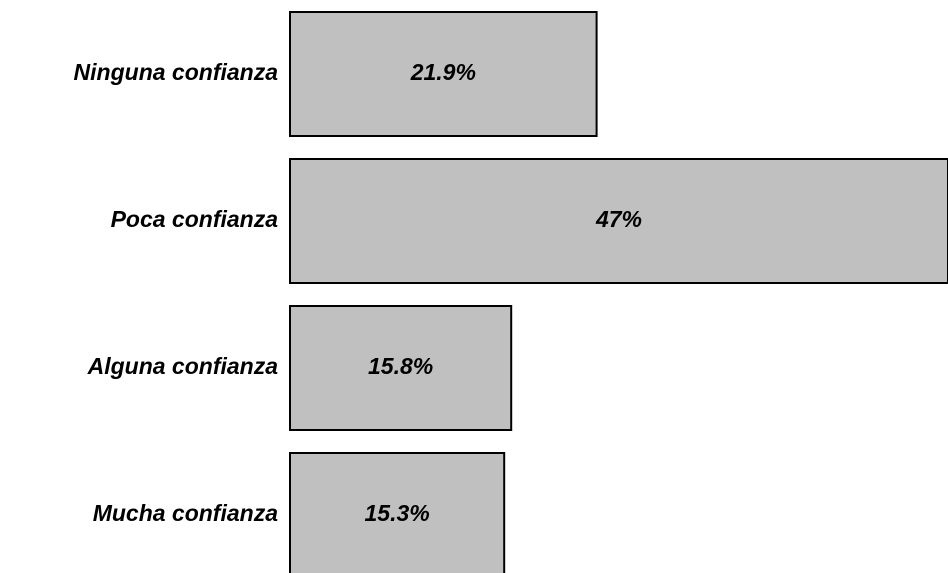 This screenshot has width=948, height=573. Describe the element at coordinates (195, 219) in the screenshot. I see `y-tick-label: Poca confianza` at that location.